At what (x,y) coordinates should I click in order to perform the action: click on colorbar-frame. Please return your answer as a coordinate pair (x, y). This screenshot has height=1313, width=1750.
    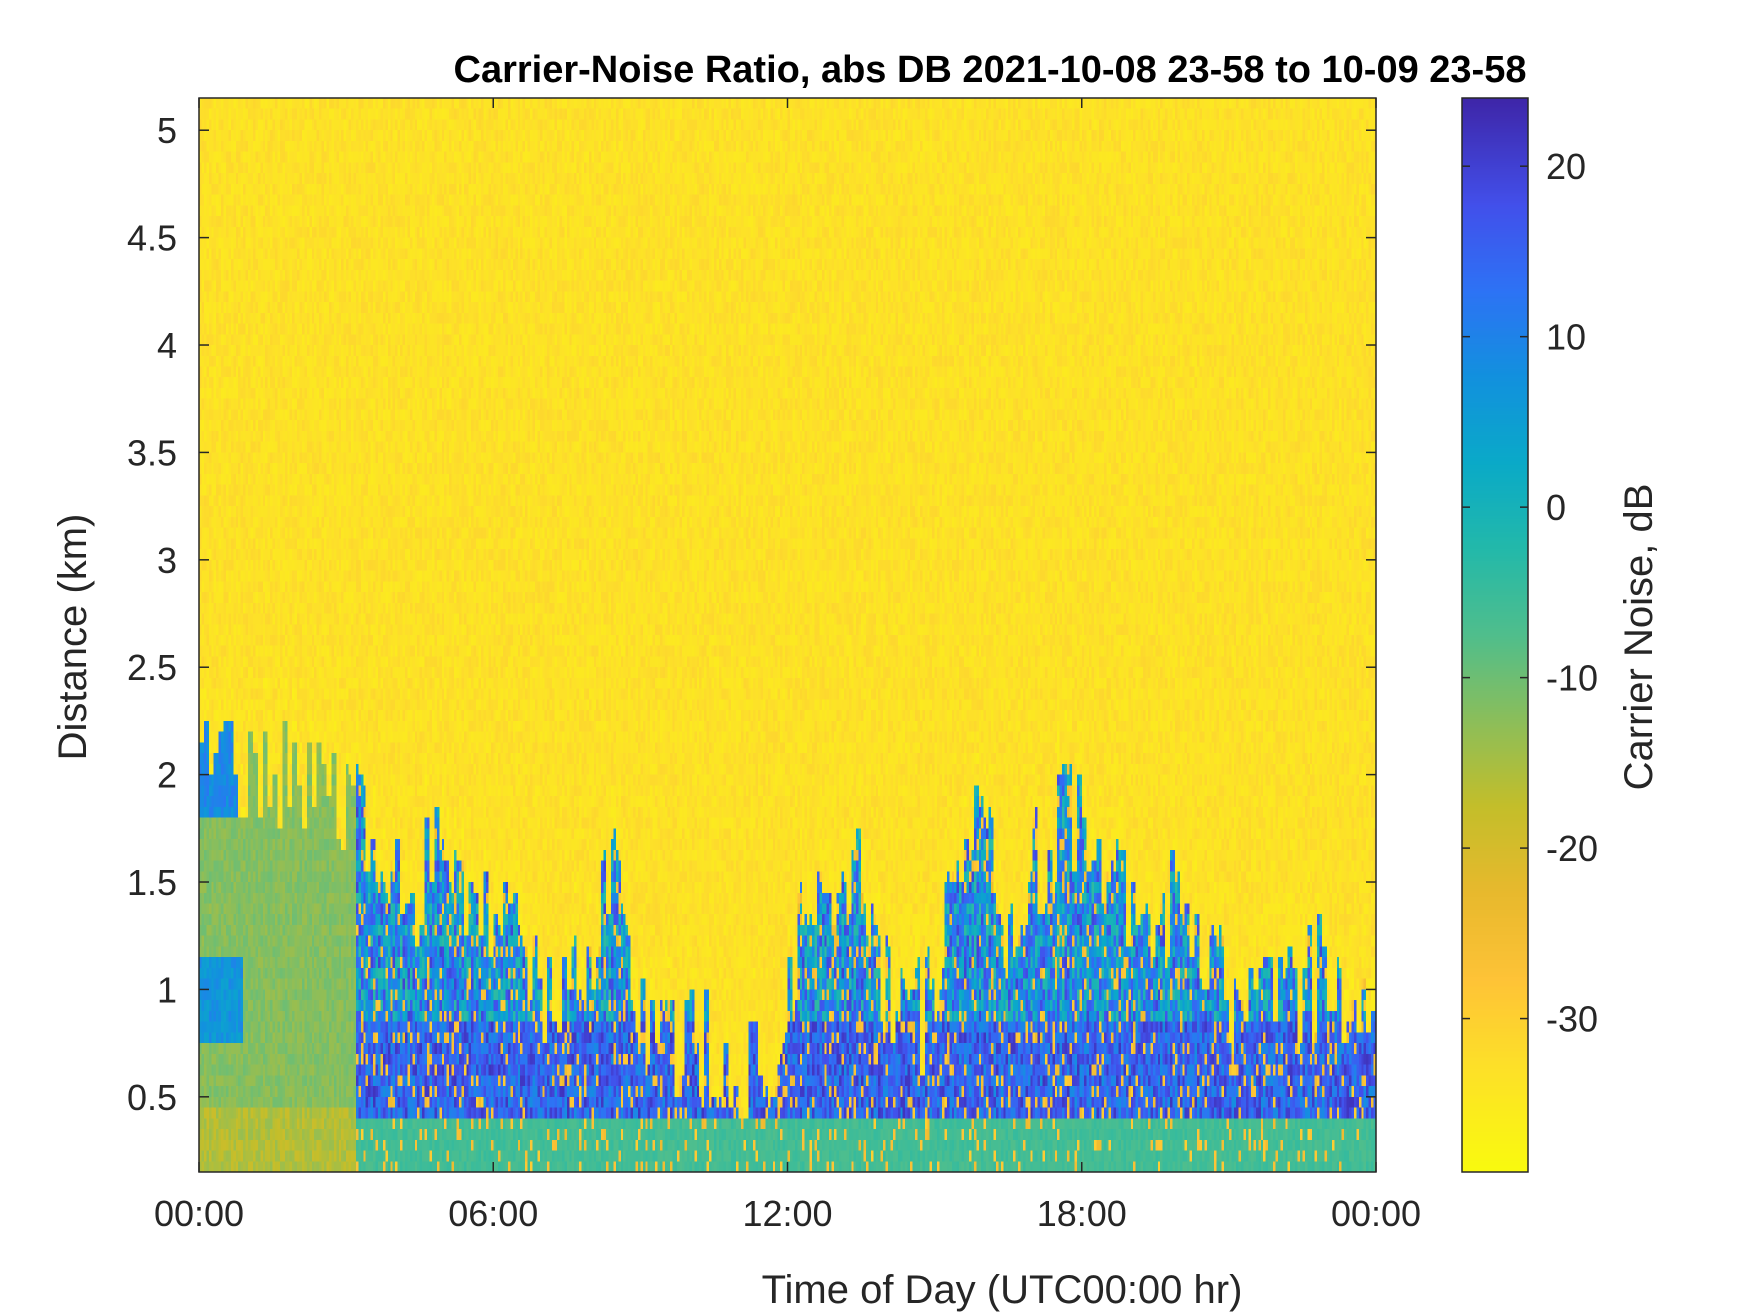
    Looking at the image, I should click on (1495, 635).